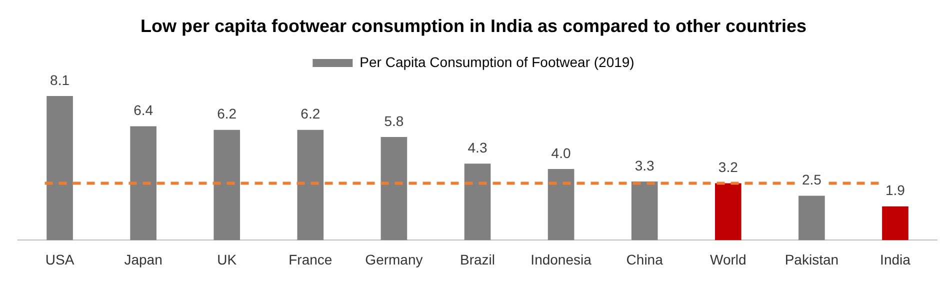 The width and height of the screenshot is (947, 285). Describe the element at coordinates (144, 110) in the screenshot. I see `data-label: 6.4` at that location.